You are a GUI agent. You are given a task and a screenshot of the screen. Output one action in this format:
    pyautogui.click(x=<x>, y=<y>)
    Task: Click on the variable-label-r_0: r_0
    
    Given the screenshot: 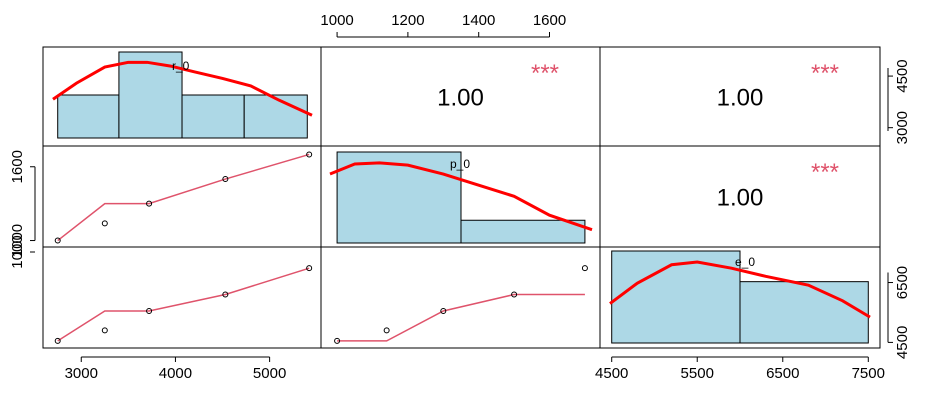 What is the action you would take?
    pyautogui.click(x=181, y=66)
    